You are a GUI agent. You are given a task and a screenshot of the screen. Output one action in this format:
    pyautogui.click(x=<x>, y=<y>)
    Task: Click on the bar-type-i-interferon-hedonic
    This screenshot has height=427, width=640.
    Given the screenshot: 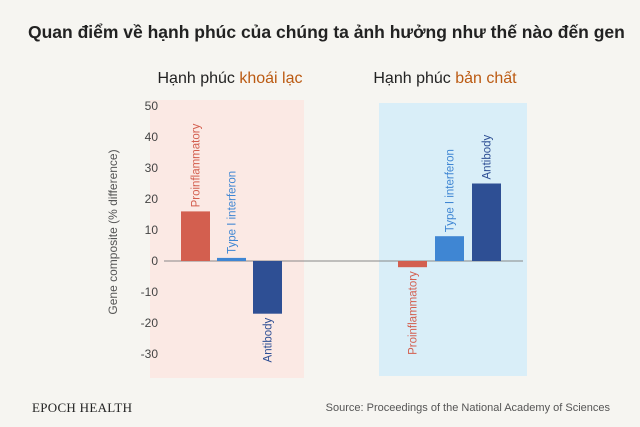 What is the action you would take?
    pyautogui.click(x=231, y=259)
    